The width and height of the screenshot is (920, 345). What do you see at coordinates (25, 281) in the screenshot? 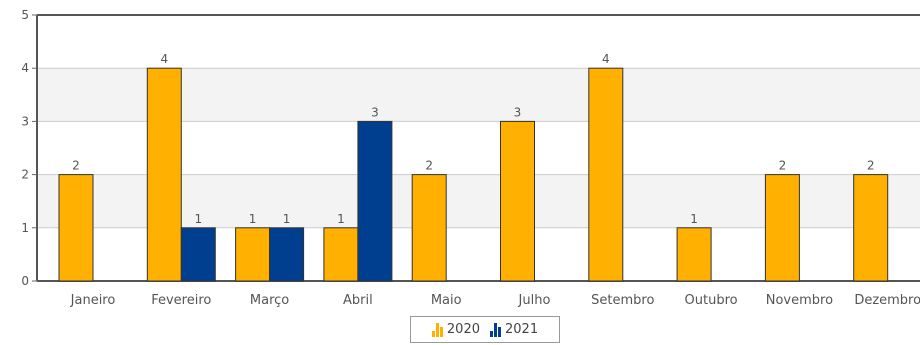
I see `y-tick-label: 0` at bounding box center [25, 281].